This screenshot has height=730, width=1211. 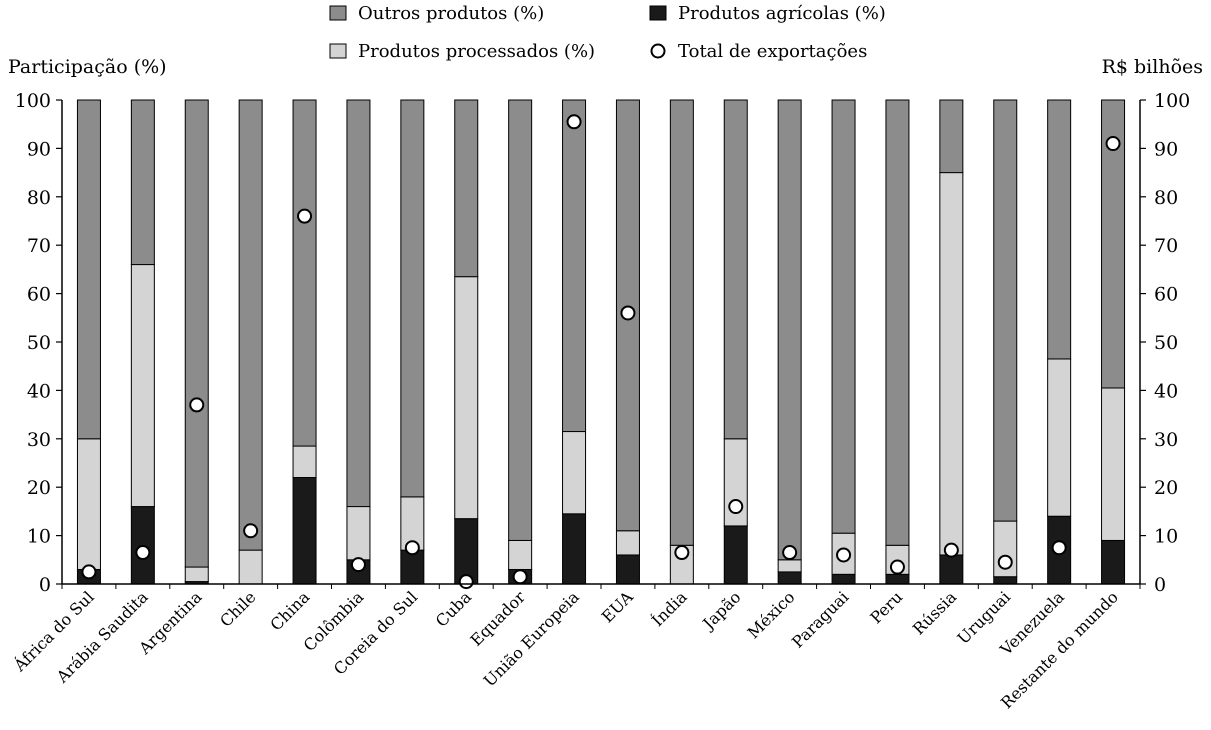 What do you see at coordinates (237, 608) in the screenshot?
I see `category-label: Chile` at bounding box center [237, 608].